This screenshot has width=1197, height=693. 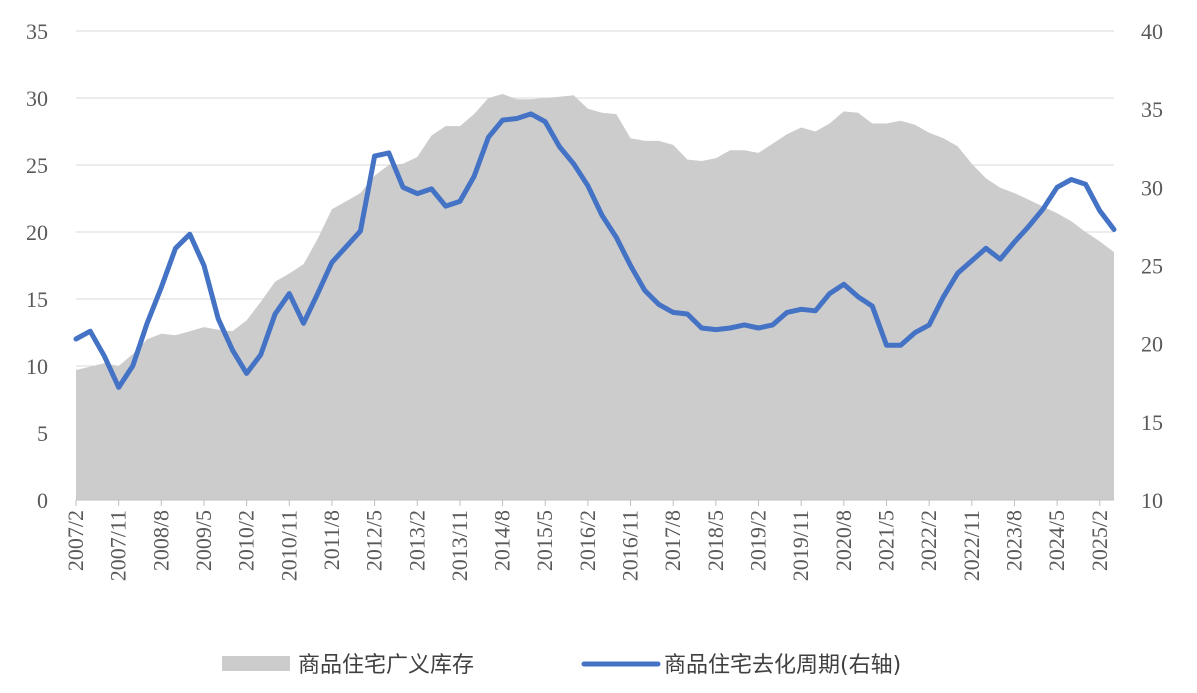 What do you see at coordinates (37, 165) in the screenshot?
I see `left-y-tick-label: 25` at bounding box center [37, 165].